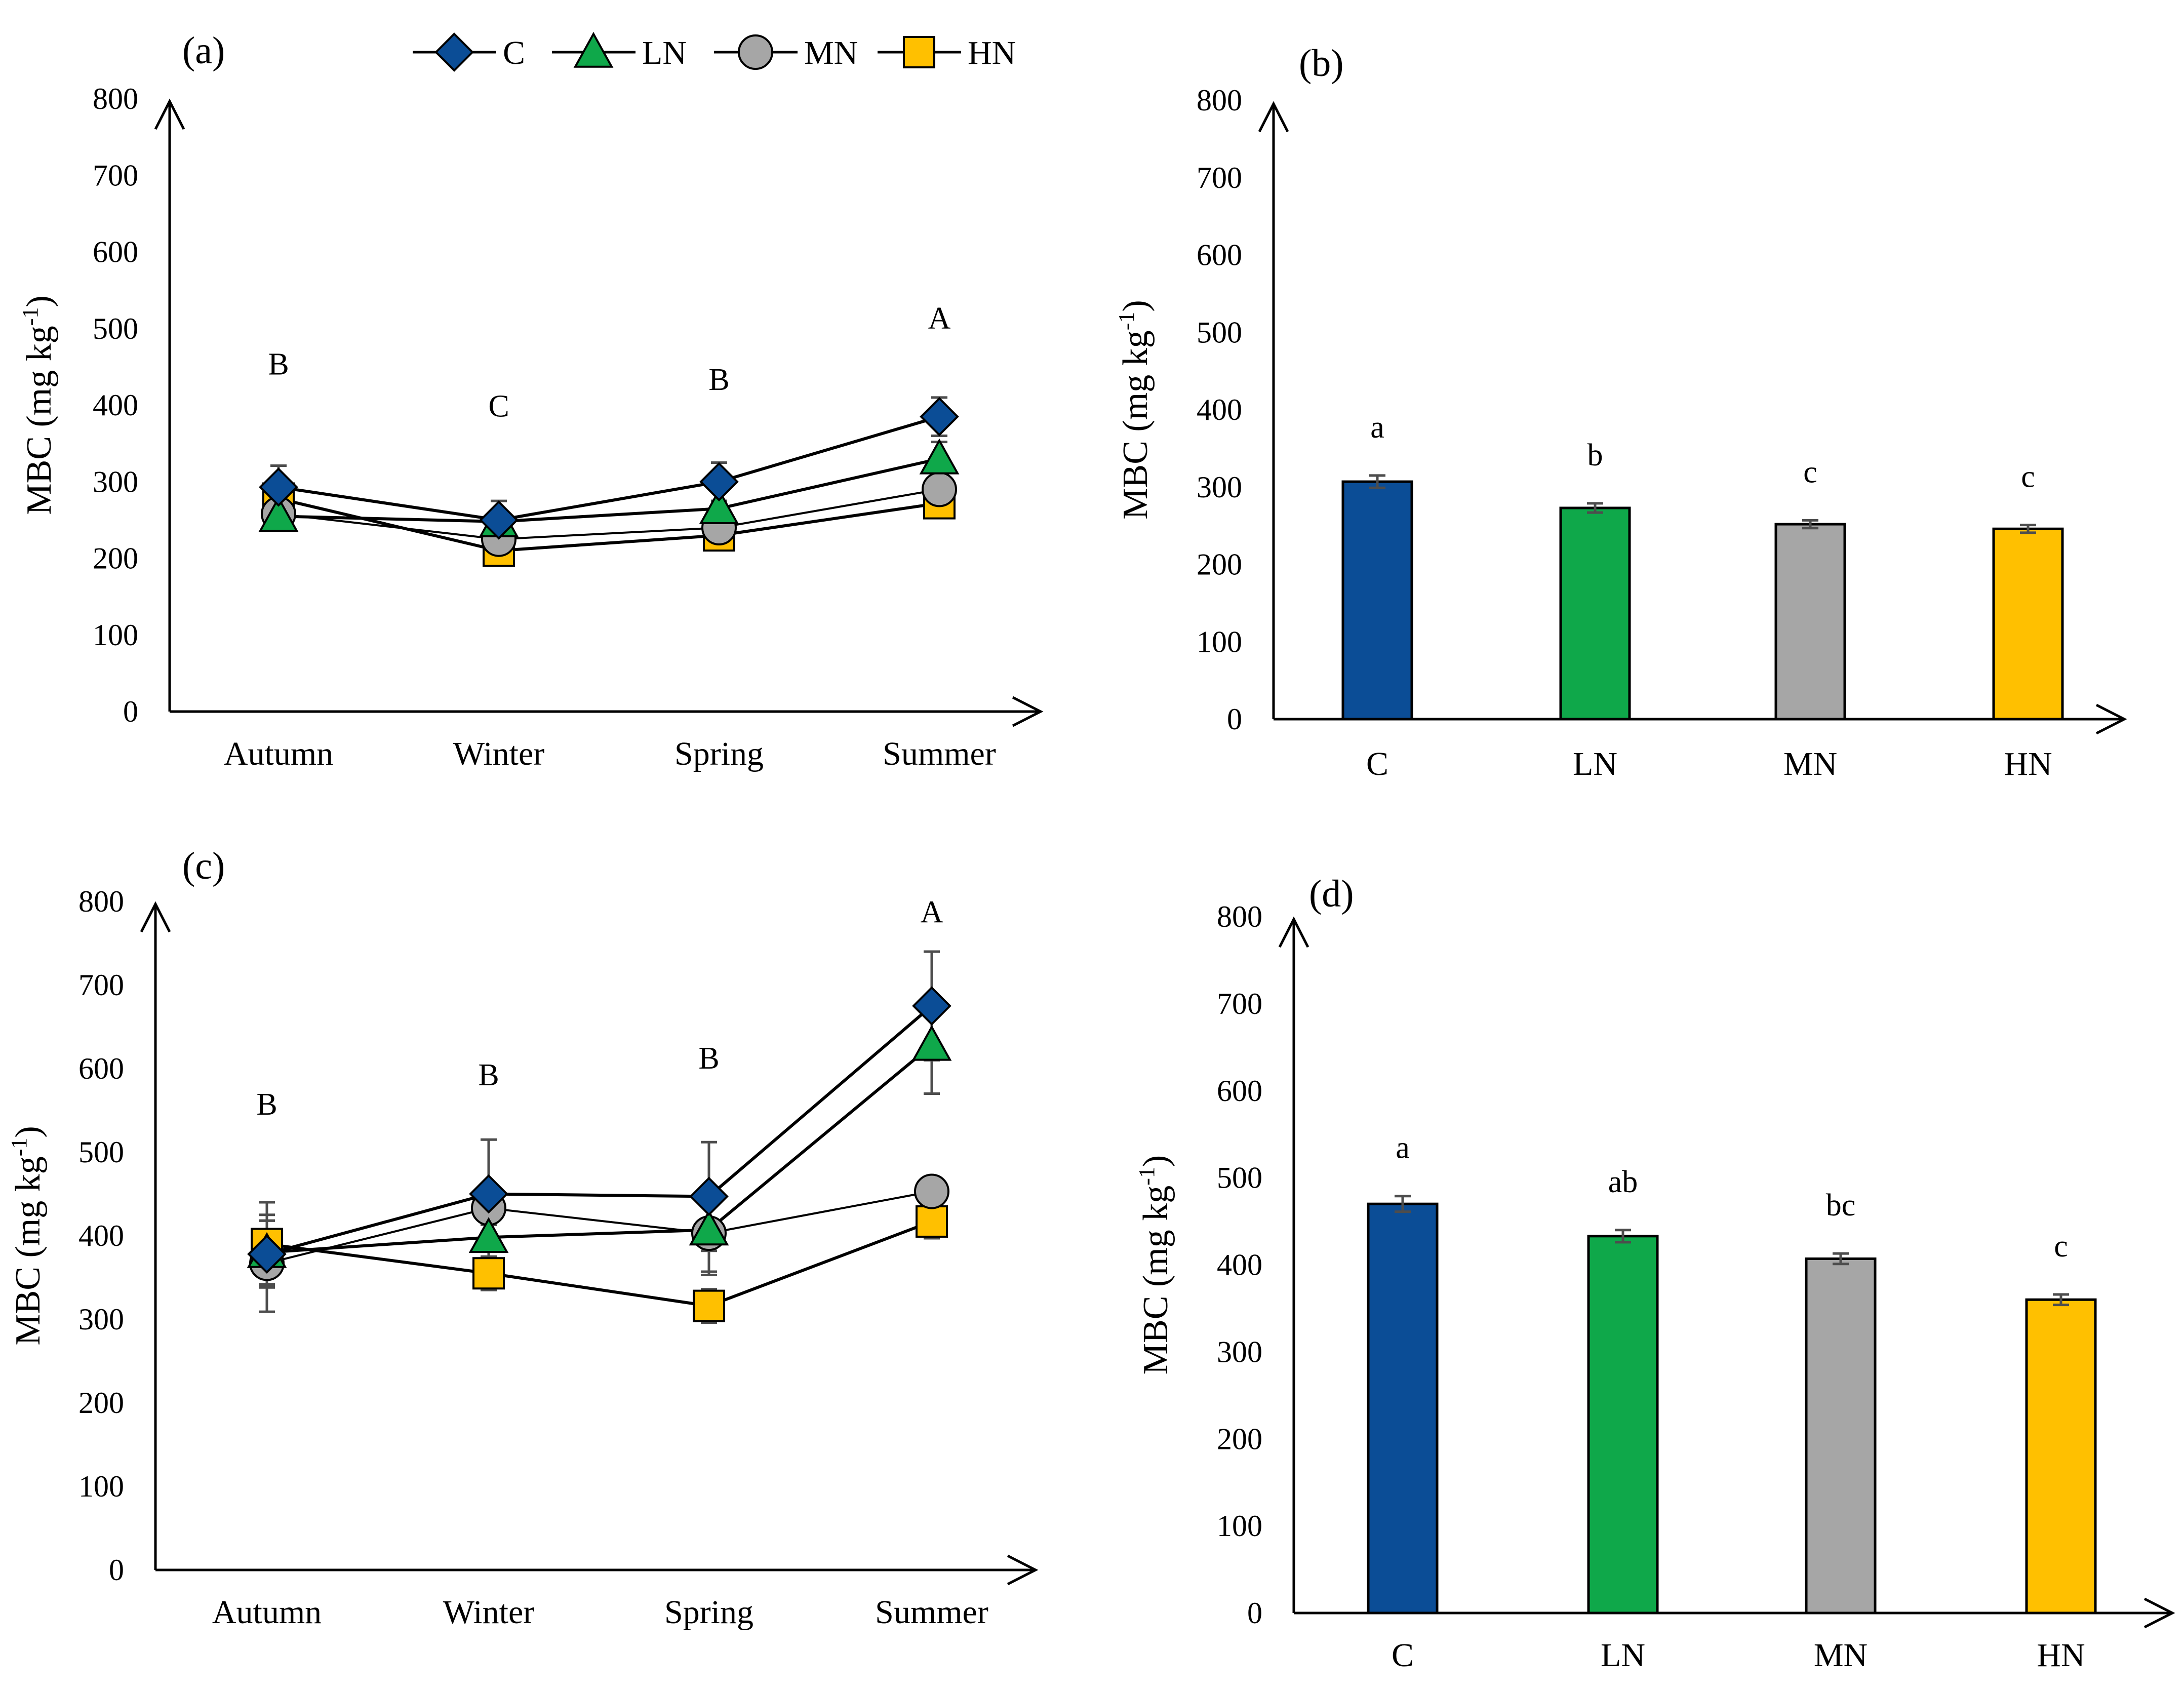 The height and width of the screenshot is (1691, 2184). What do you see at coordinates (489, 1612) in the screenshot?
I see `x-category-label: Winter` at bounding box center [489, 1612].